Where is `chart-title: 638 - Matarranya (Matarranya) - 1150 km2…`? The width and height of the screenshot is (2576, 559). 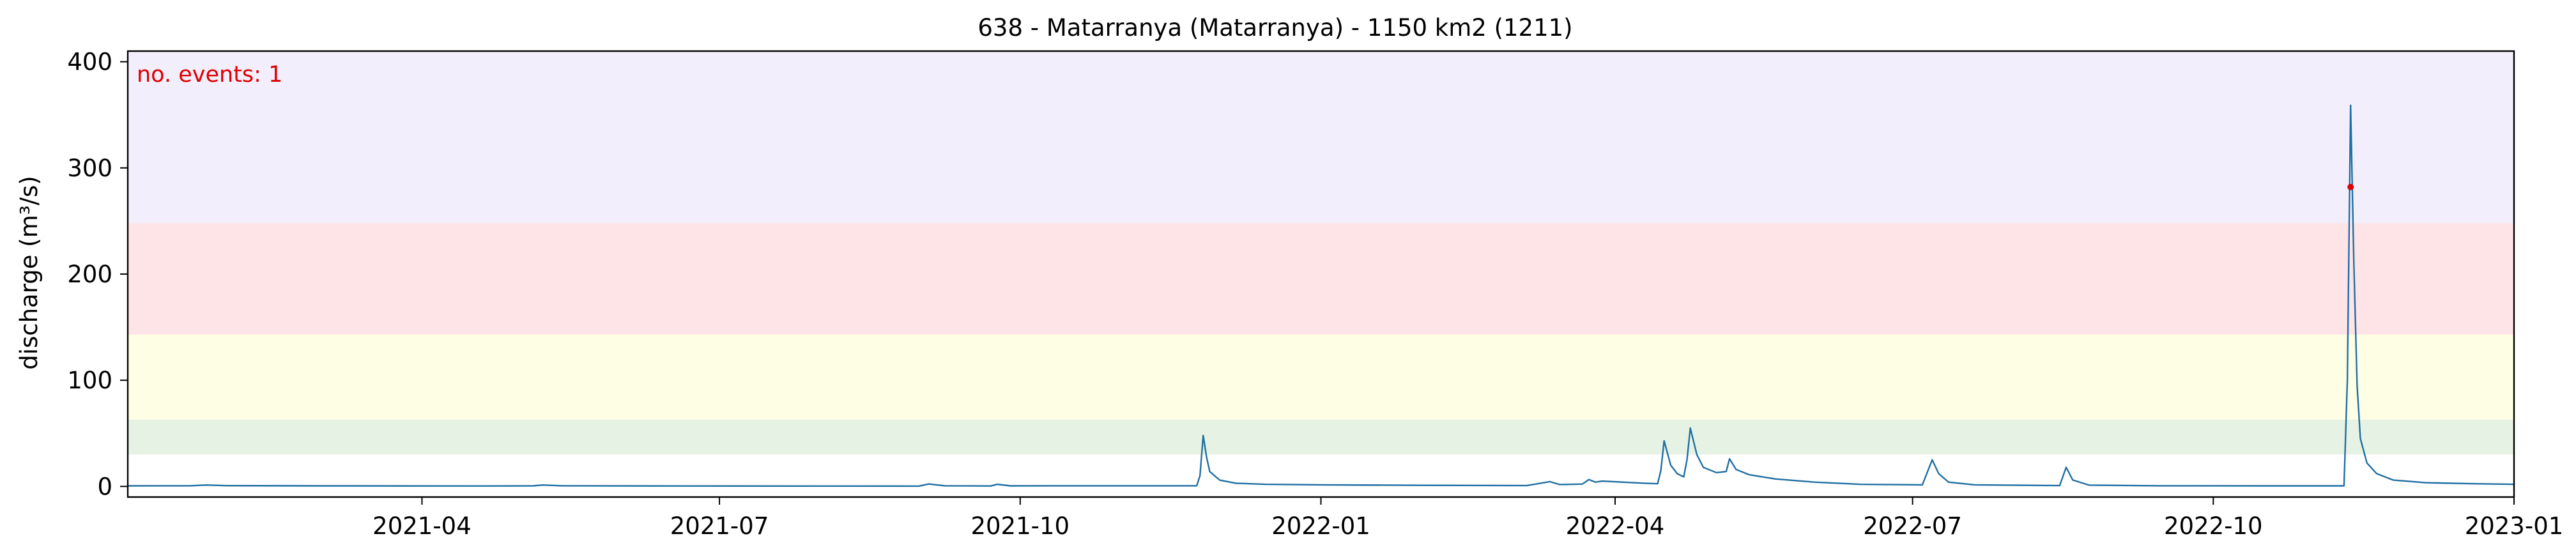
chart-title: 638 - Matarranya (Matarranya) - 1150 km2… is located at coordinates (1274, 28).